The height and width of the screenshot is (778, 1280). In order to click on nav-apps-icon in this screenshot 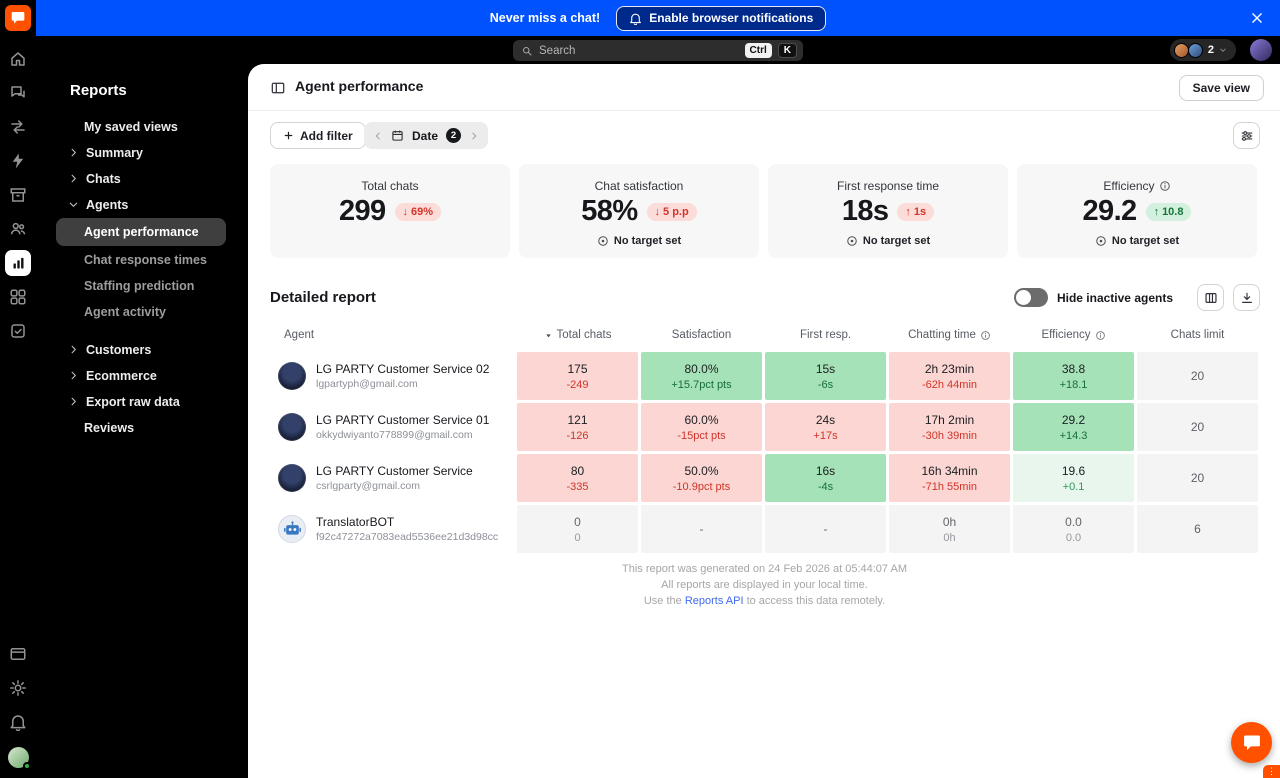, I will do `click(18, 297)`.